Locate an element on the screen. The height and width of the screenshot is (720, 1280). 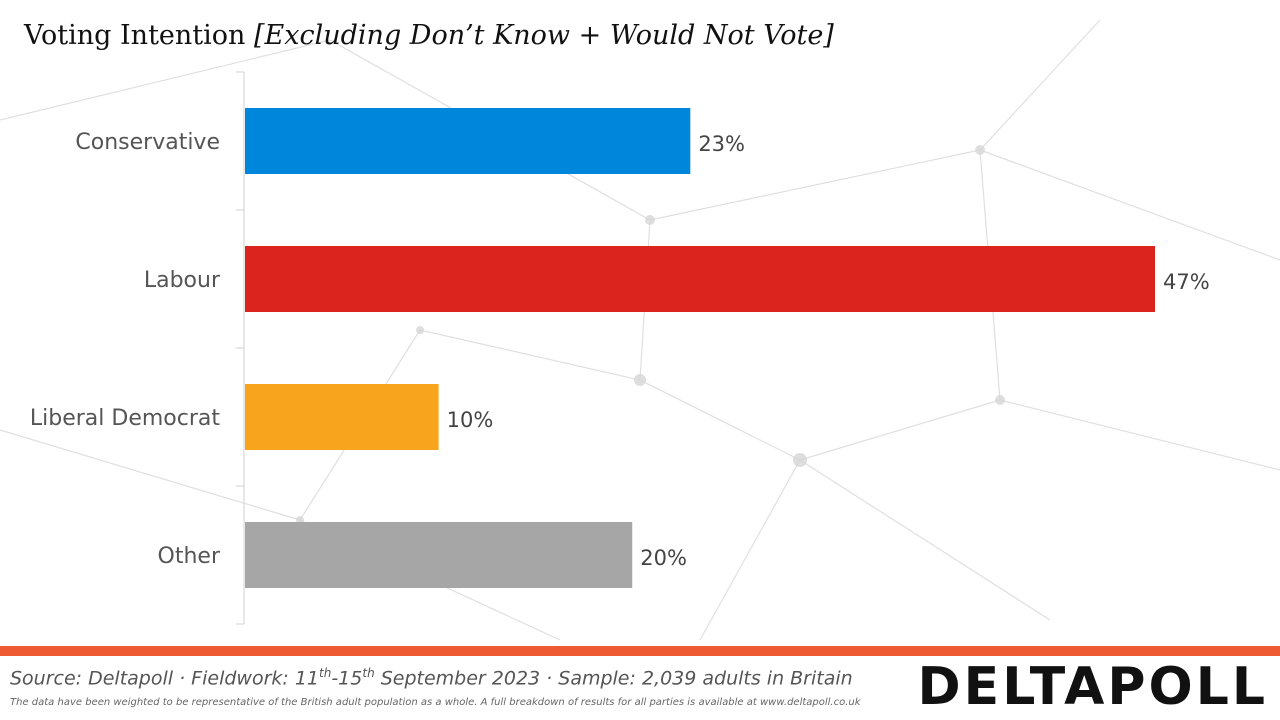
deltapoll-logo: DELTAPOLL is located at coordinates (1092, 687).